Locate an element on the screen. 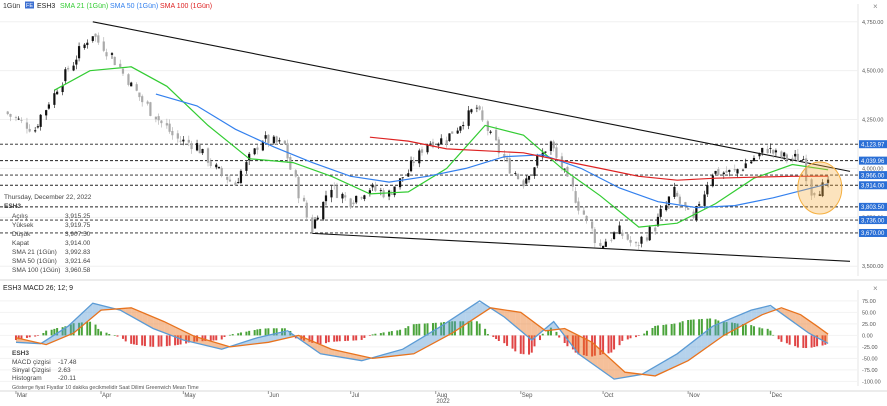  macd-legend-label: MACD çizgisi is located at coordinates (31, 362).